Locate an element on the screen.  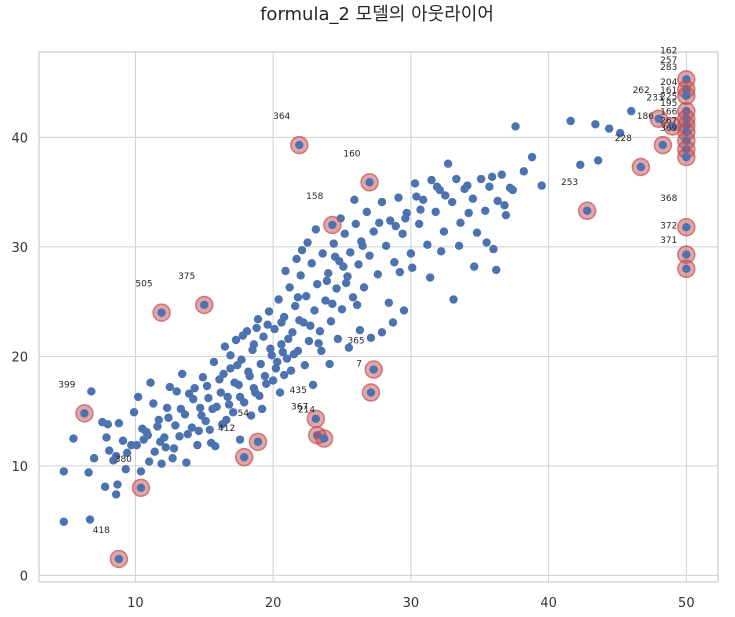
outlier-label: 399 is located at coordinates (66, 385).